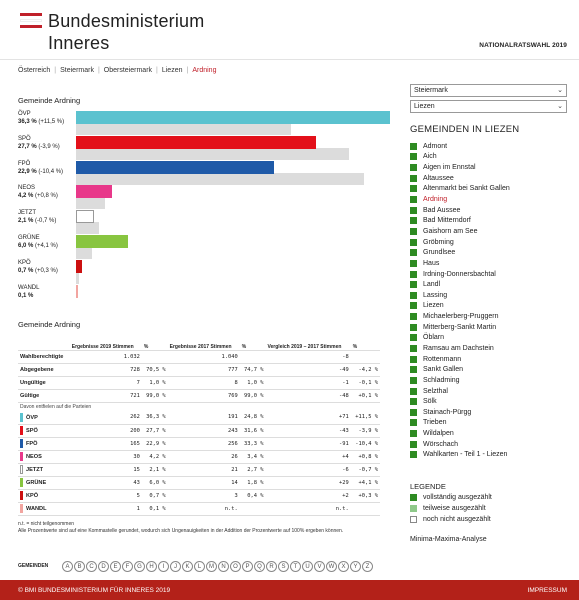 This screenshot has height=600, width=579. I want to click on table-cell: 22,9 %, so click(154, 444).